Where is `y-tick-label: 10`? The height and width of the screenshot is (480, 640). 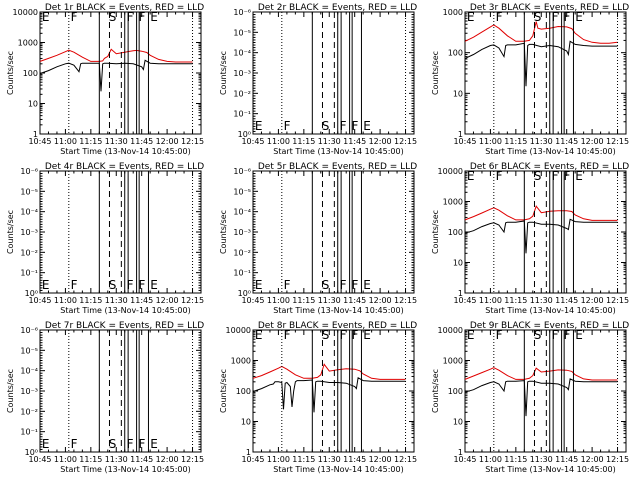 y-tick-label: 10 is located at coordinates (458, 422).